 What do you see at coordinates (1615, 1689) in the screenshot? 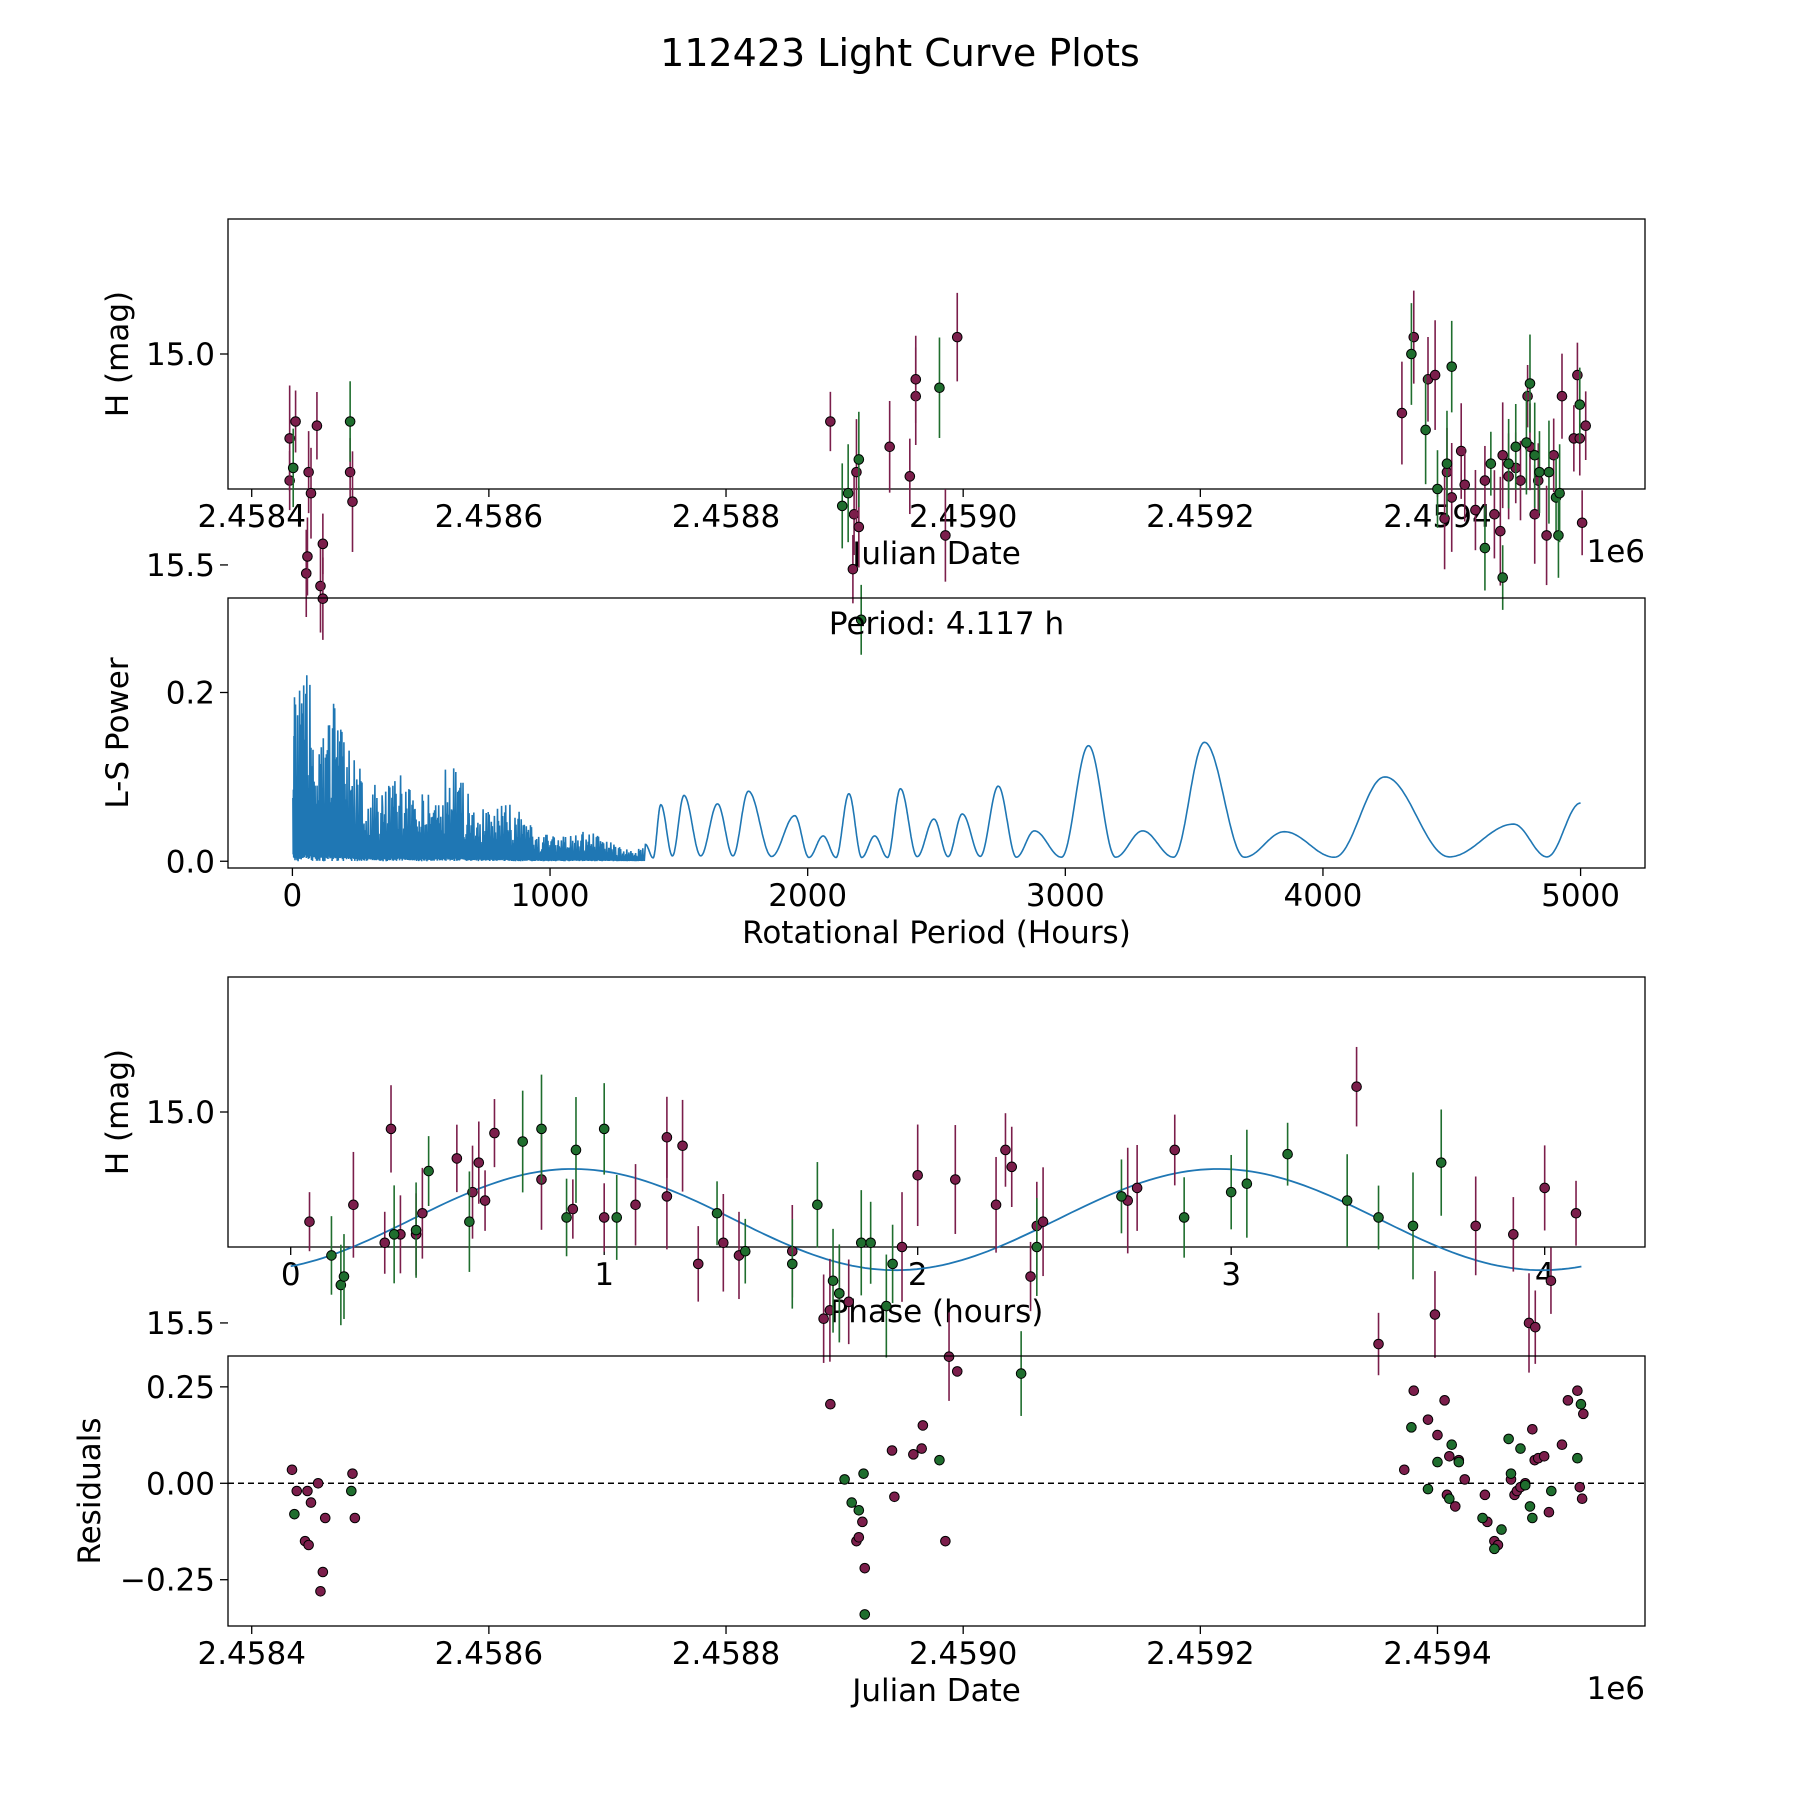
I see `x-offset-label: 1e6` at bounding box center [1615, 1689].